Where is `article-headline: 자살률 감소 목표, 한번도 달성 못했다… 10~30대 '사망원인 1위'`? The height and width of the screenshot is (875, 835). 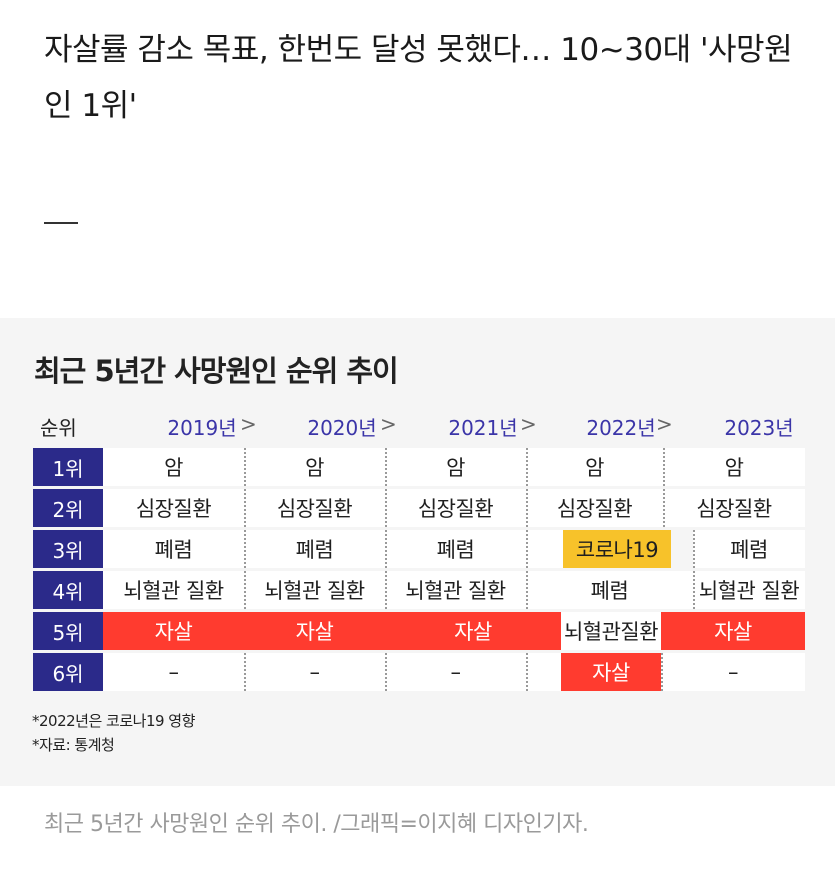
article-headline: 자살률 감소 목표, 한번도 달성 못했다… 10~30대 '사망원인 1위' is located at coordinates (418, 78).